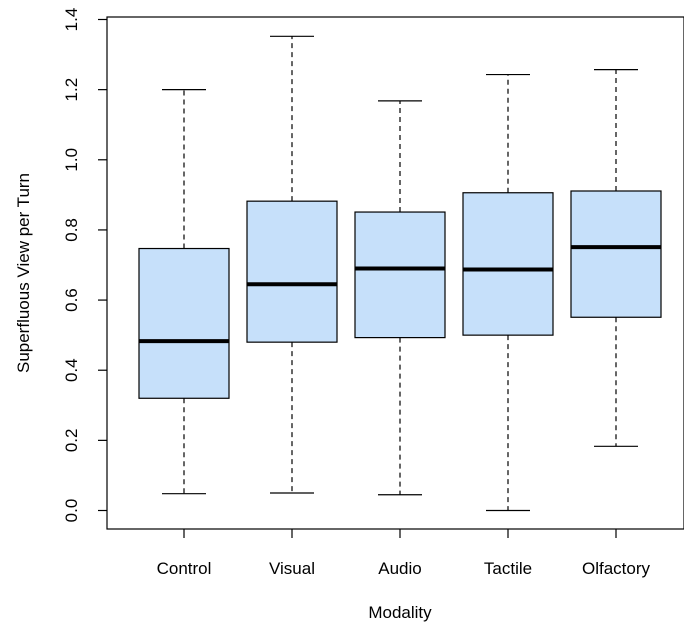  I want to click on y-tick-label: 1.4, so click(71, 20).